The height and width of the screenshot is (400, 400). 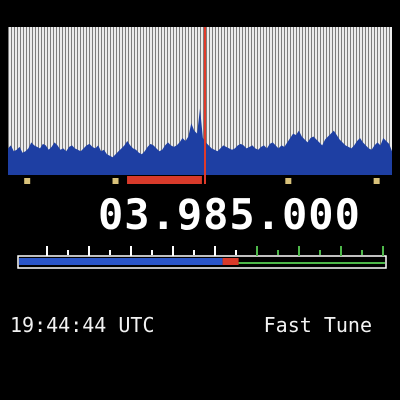 What do you see at coordinates (82, 325) in the screenshot?
I see `utc-clock: 19:44:44 UTC` at bounding box center [82, 325].